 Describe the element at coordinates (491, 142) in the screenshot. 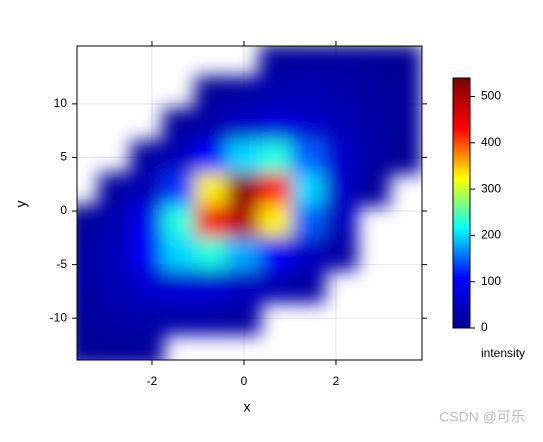

I see `colorbar-tick-label: 400` at that location.